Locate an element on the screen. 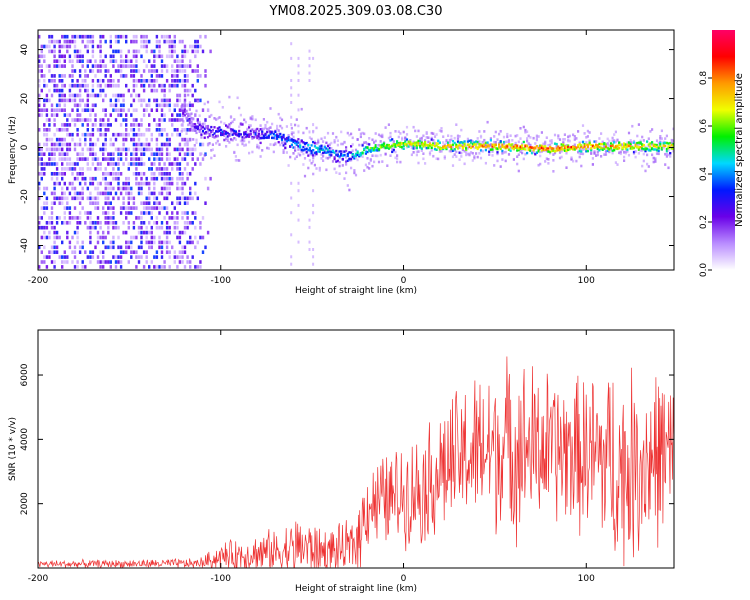 The width and height of the screenshot is (750, 600). x-tick-label: 100 is located at coordinates (586, 281).